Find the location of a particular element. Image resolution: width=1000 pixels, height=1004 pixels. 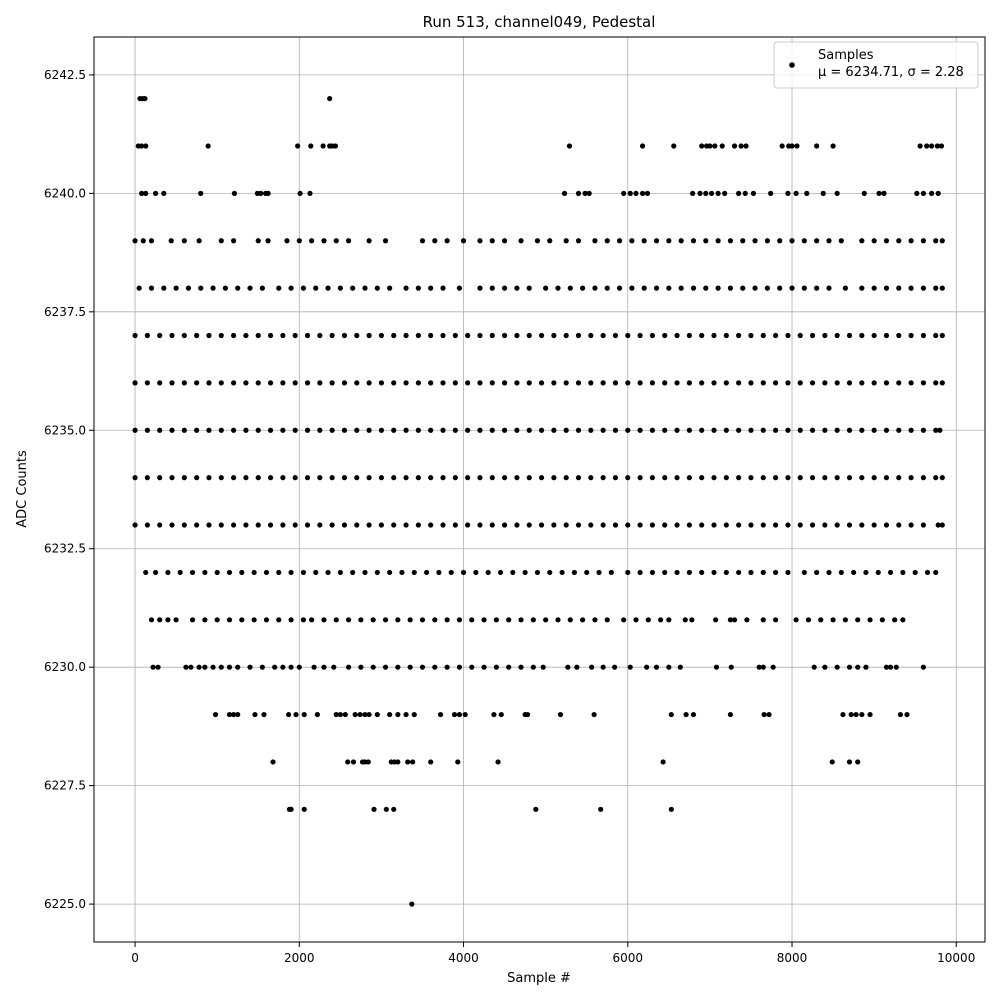

legend: Samples μ = 6234.71, σ = 2.28 is located at coordinates (876, 65).